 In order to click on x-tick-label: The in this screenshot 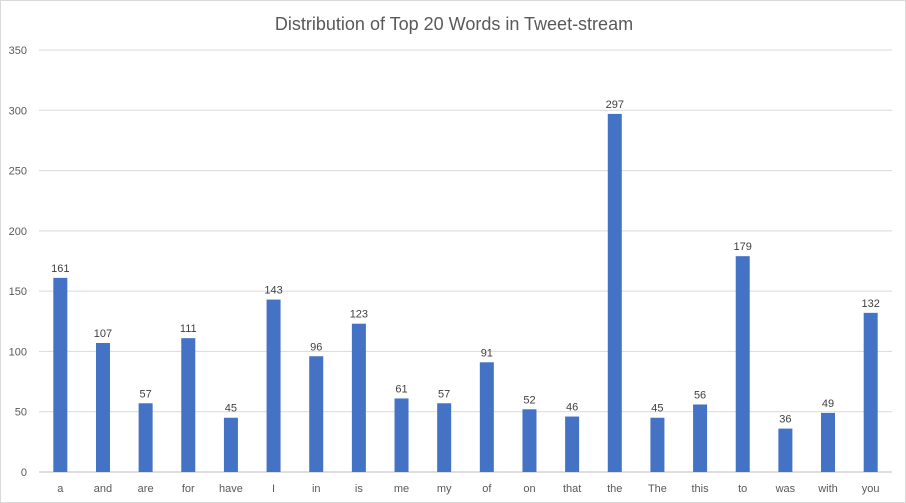, I will do `click(657, 489)`.